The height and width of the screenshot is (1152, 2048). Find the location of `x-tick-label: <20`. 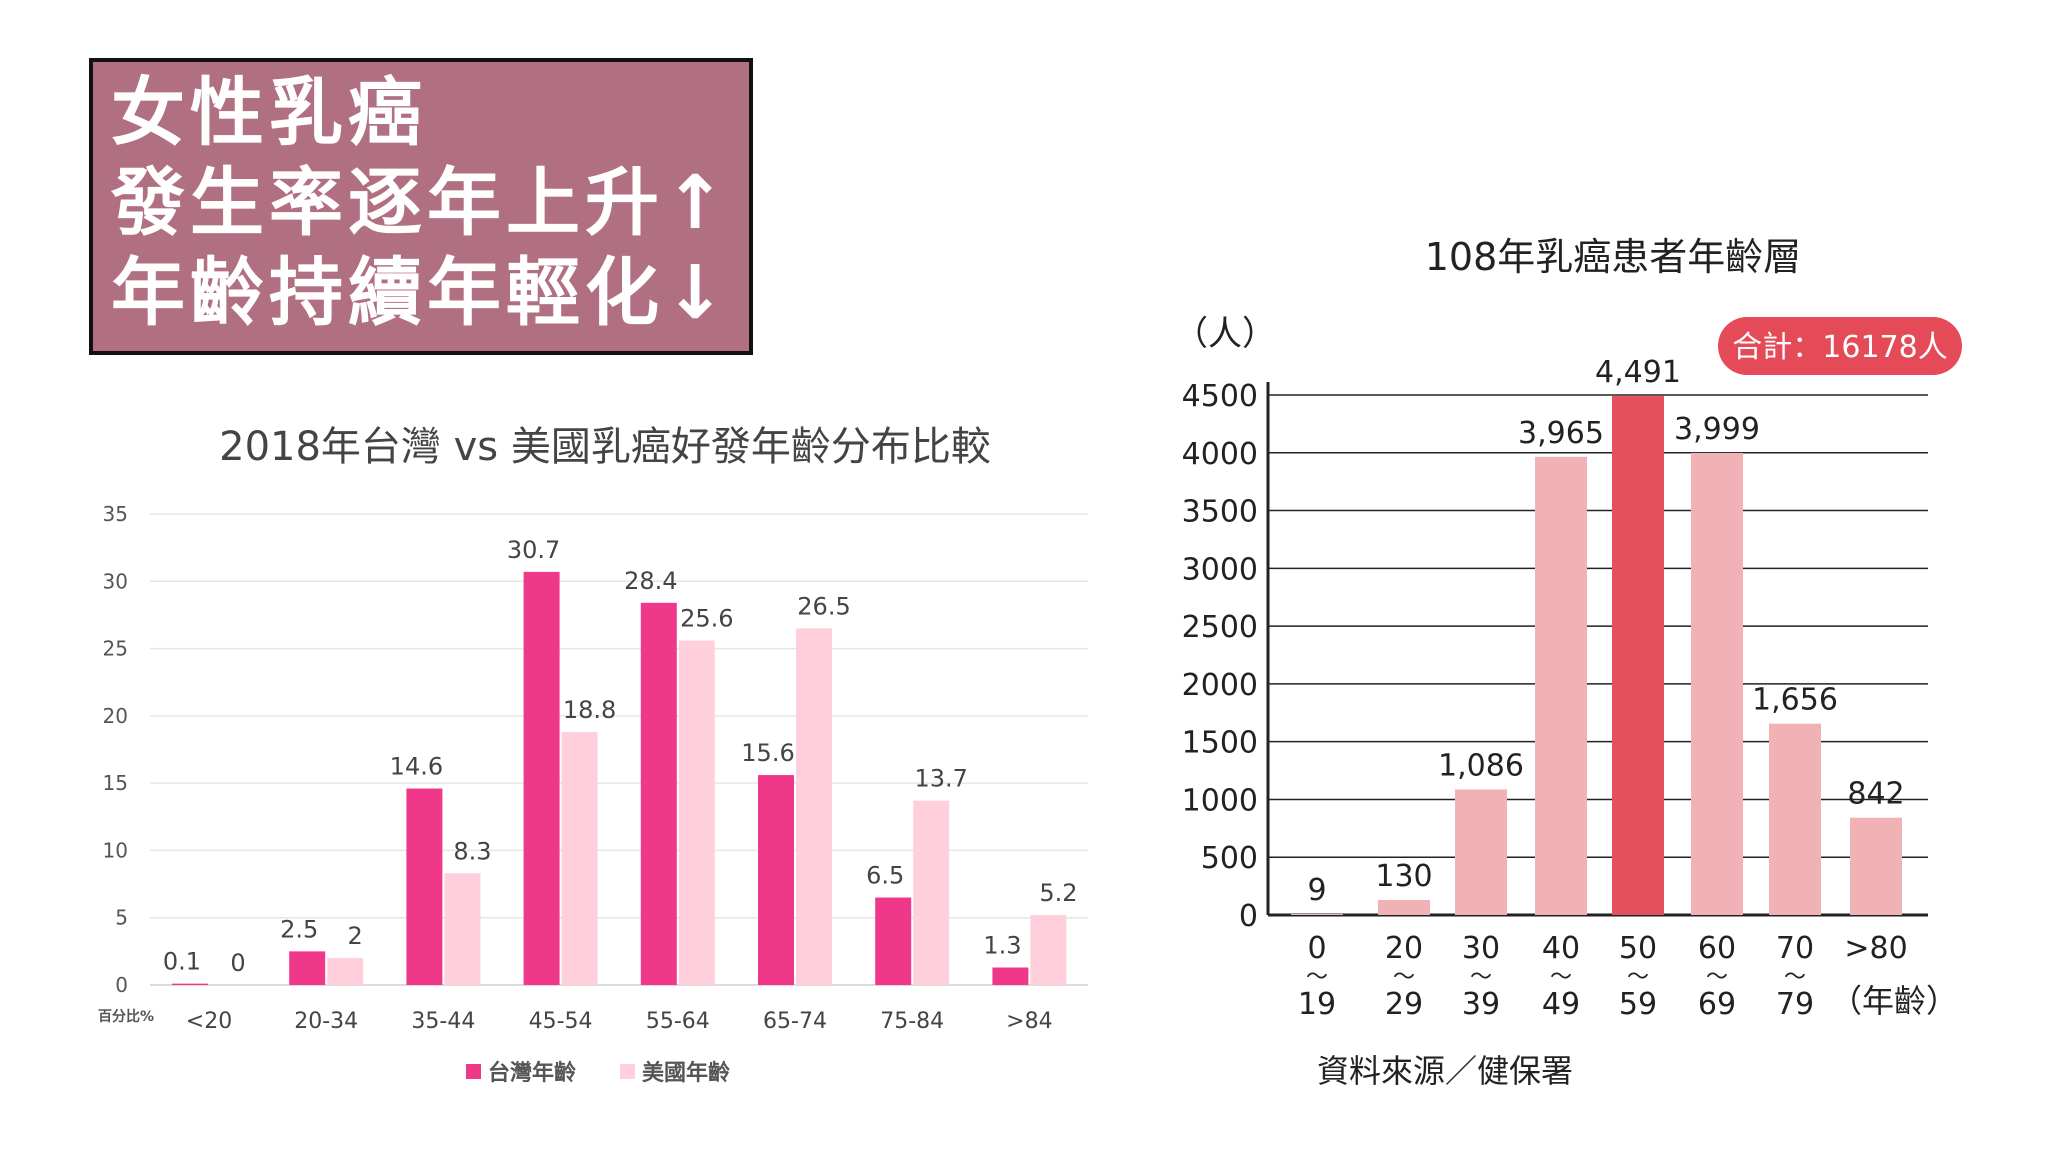

x-tick-label: <20 is located at coordinates (209, 1021).